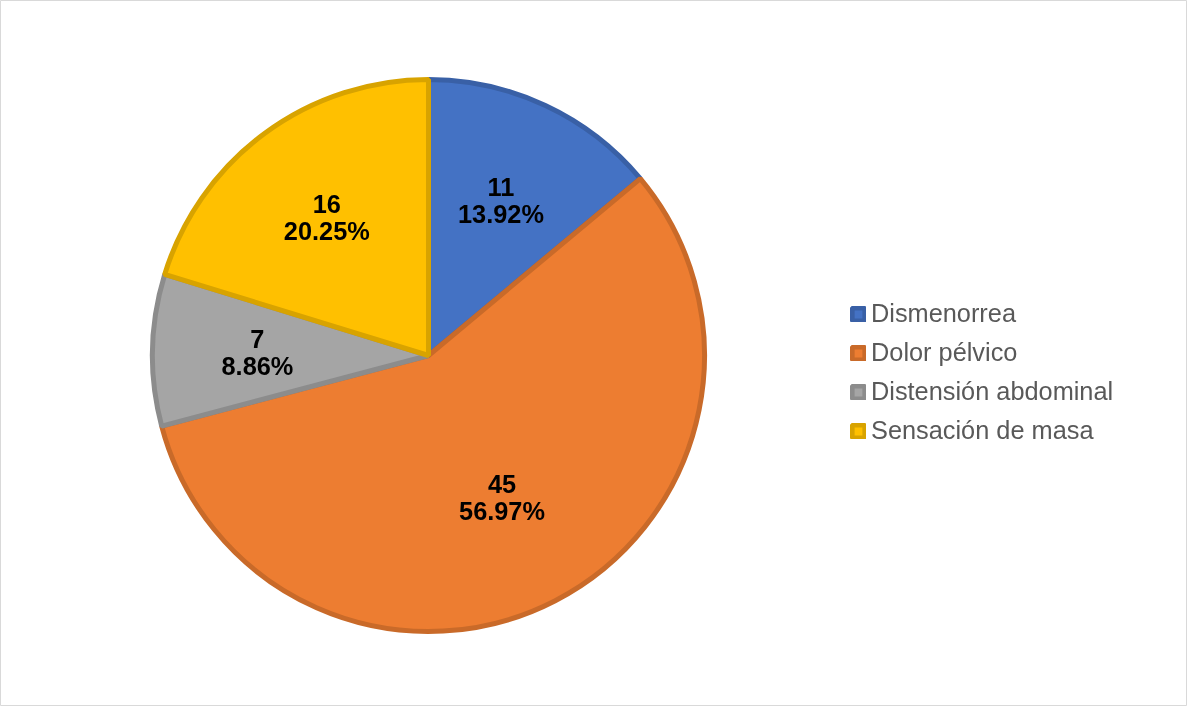  Describe the element at coordinates (257, 352) in the screenshot. I see `data-label: 7 8.86%` at that location.